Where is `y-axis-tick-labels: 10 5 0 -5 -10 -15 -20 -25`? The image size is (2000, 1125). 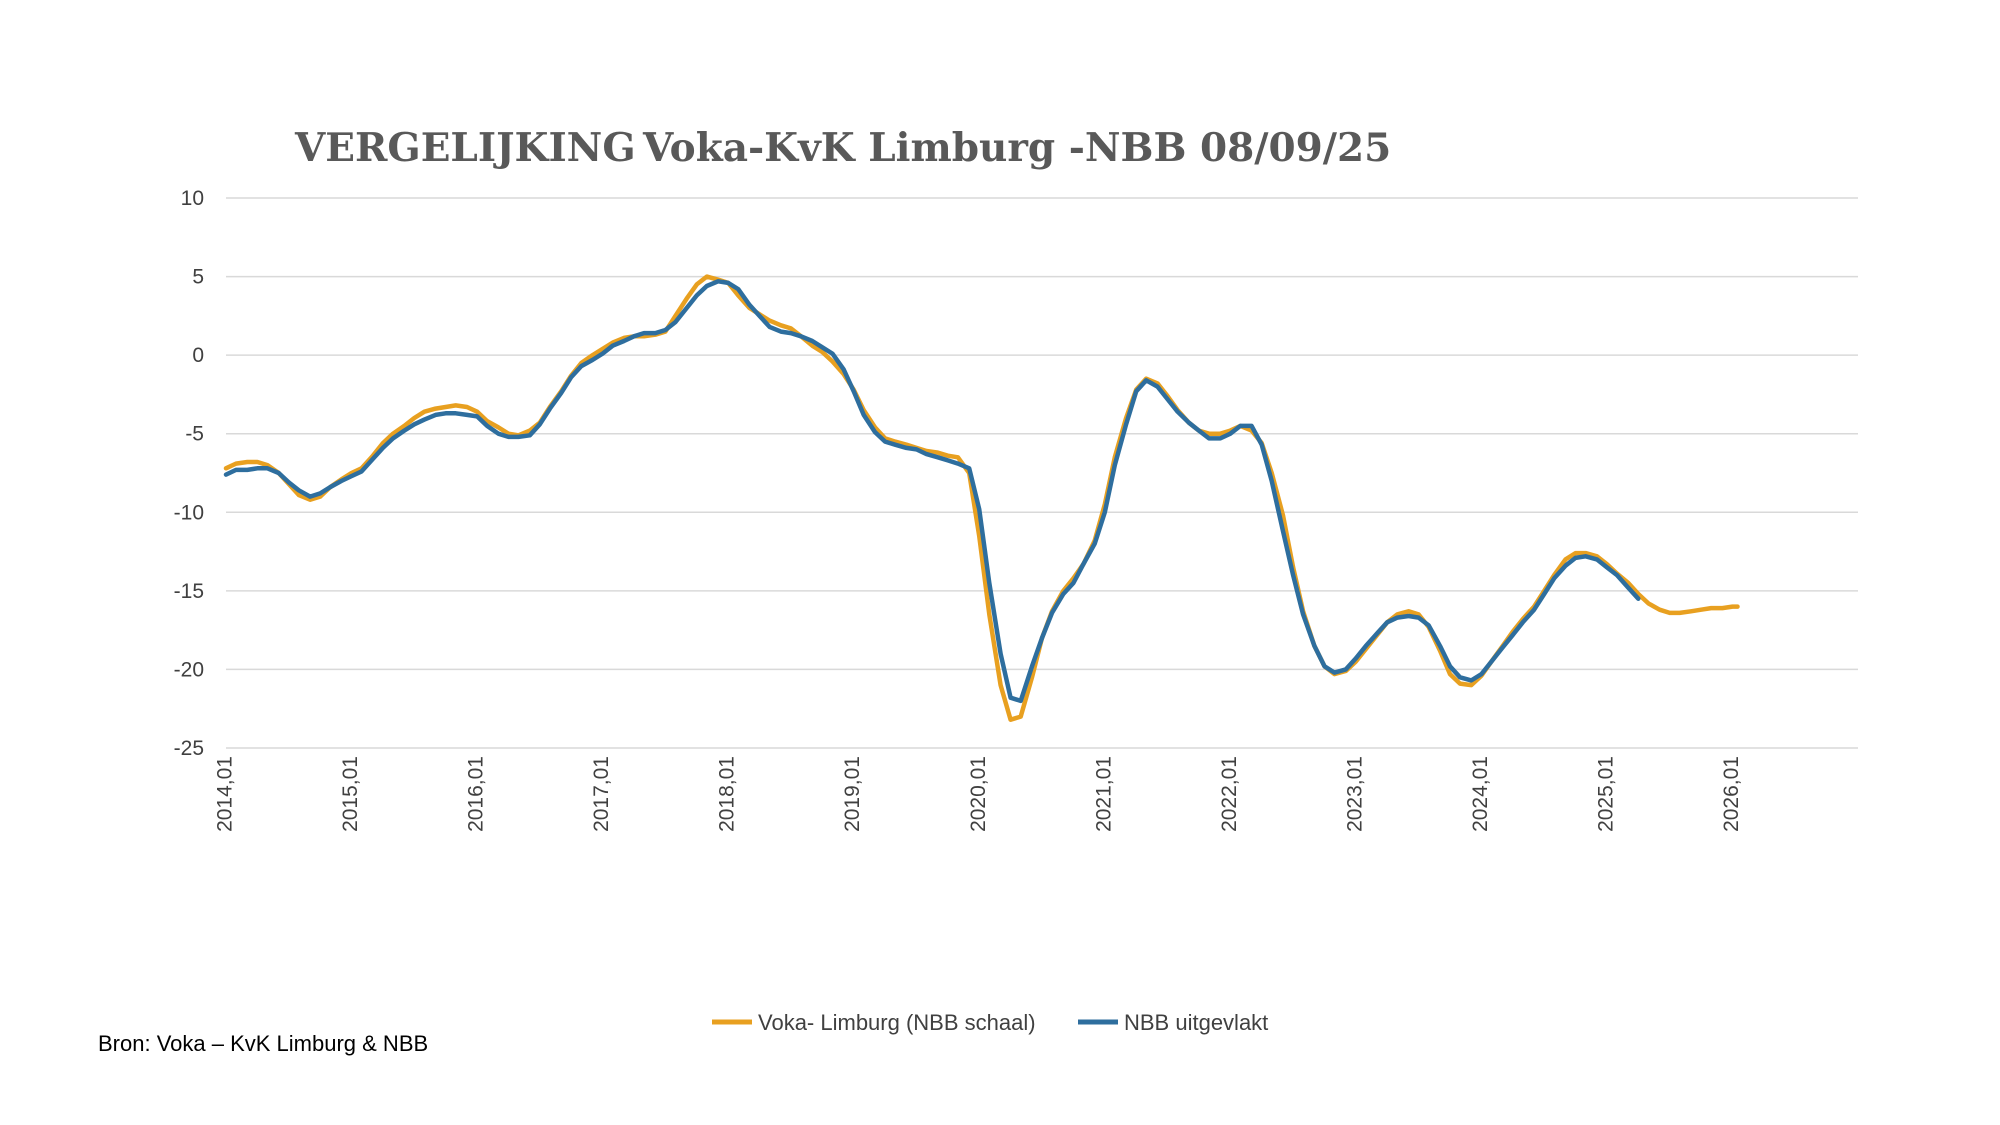
y-axis-tick-labels: 10 5 0 -5 -10 -15 -20 -25 is located at coordinates (189, 473).